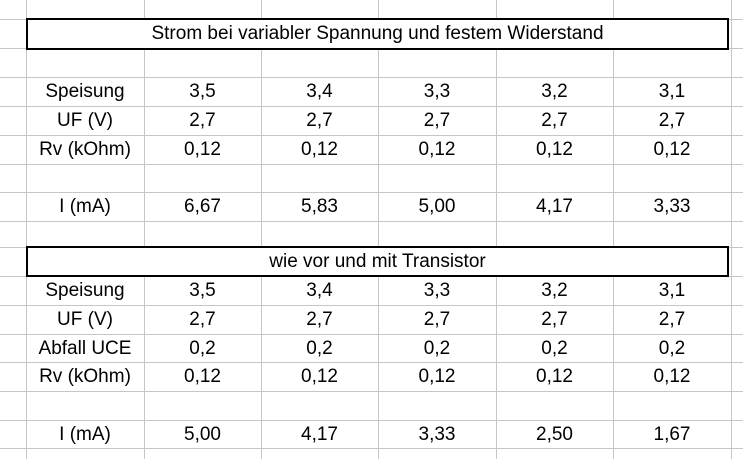 Image resolution: width=743 pixels, height=459 pixels. Describe the element at coordinates (319, 206) in the screenshot. I see `value-cell: 5,83` at that location.